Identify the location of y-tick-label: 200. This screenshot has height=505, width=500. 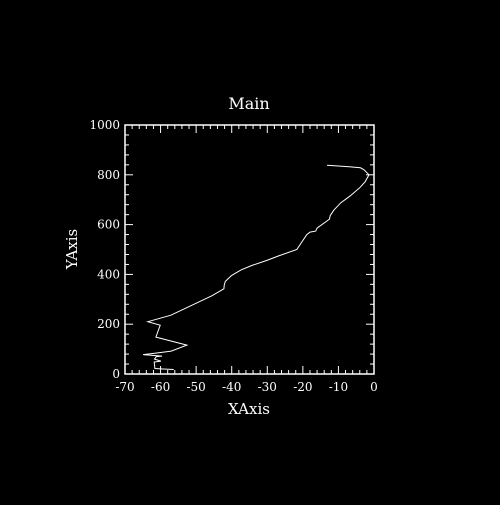
(108, 324).